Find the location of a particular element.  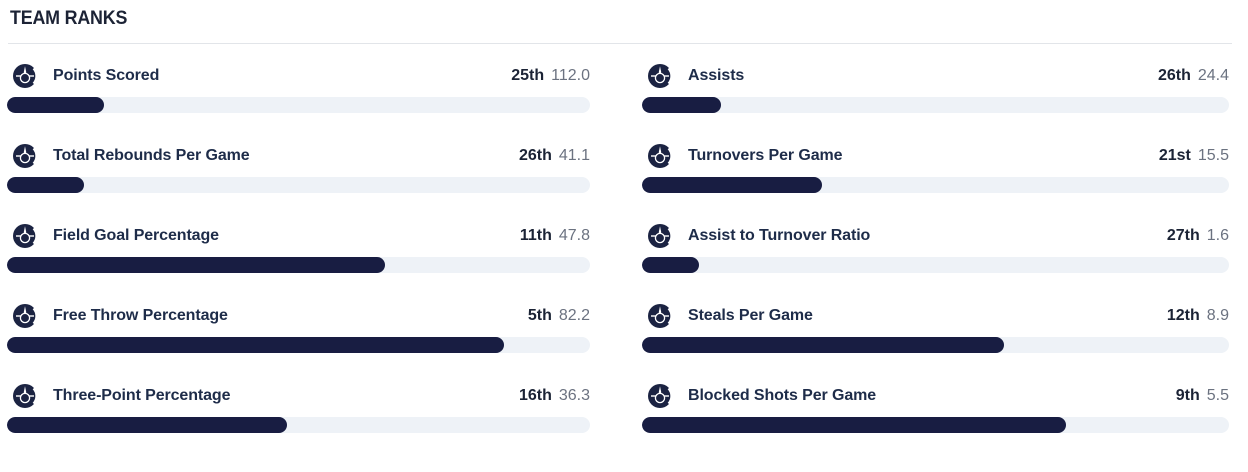

stat-head: Turnovers Per Game 21st 15.5 is located at coordinates (935, 156).